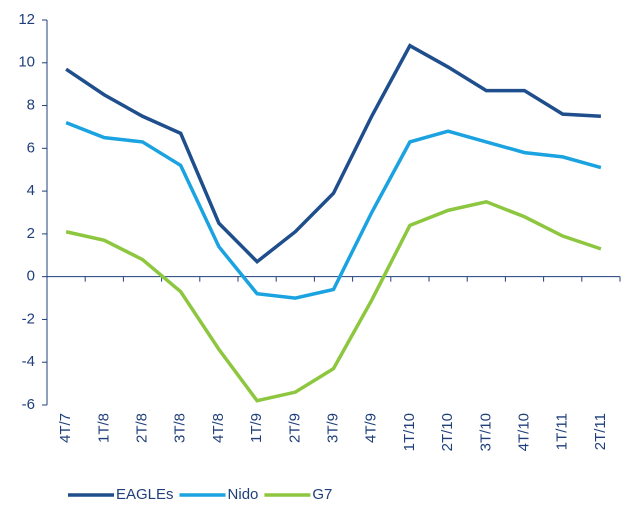  Describe the element at coordinates (600, 431) in the screenshot. I see `x-tick-label: 2T/11` at that location.